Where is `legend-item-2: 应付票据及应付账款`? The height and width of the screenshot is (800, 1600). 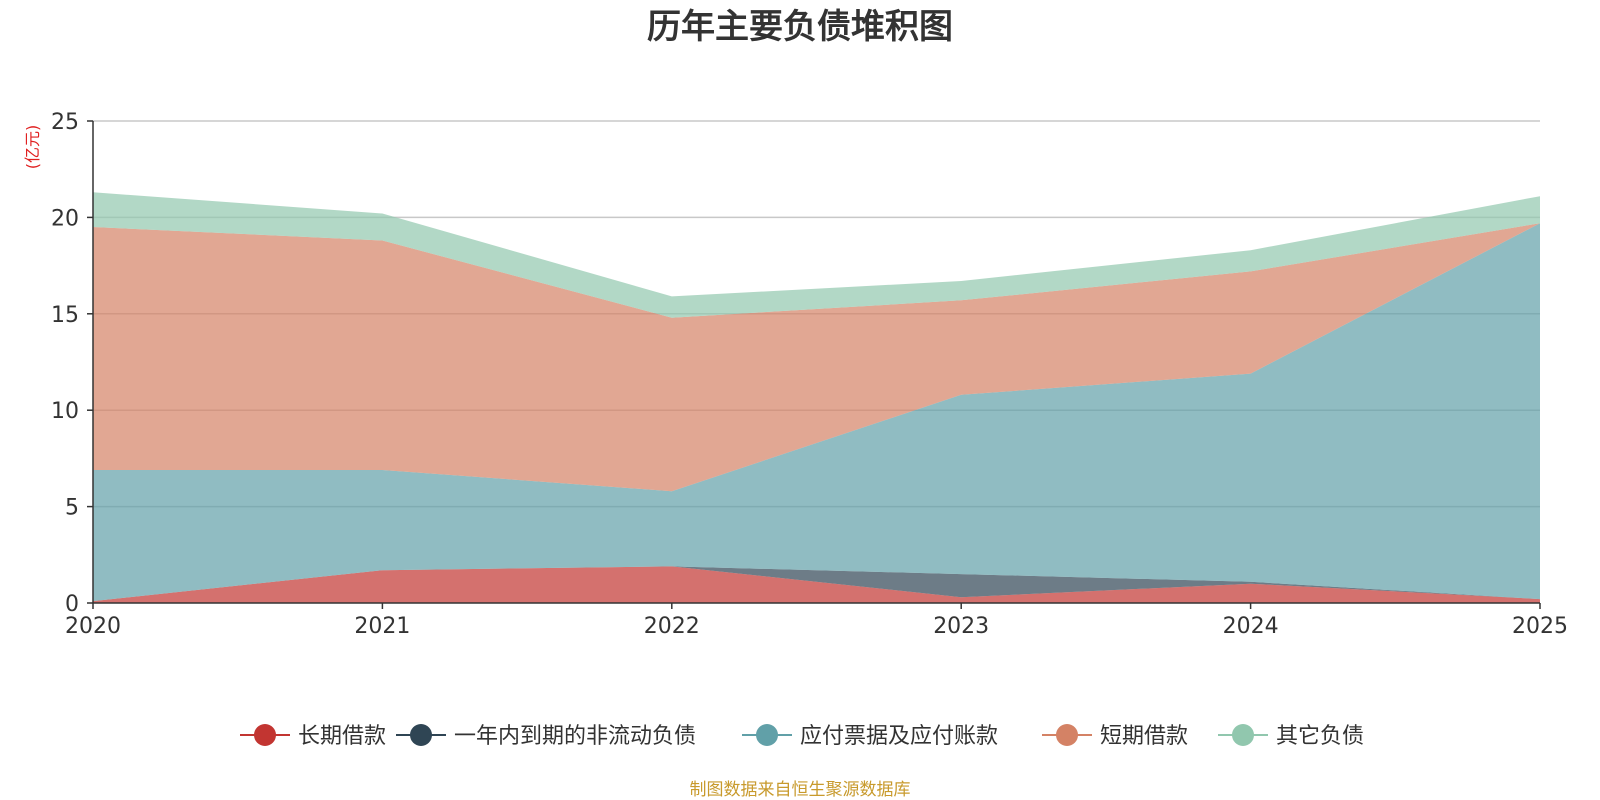 legend-item-2: 应付票据及应付账款 is located at coordinates (870, 736).